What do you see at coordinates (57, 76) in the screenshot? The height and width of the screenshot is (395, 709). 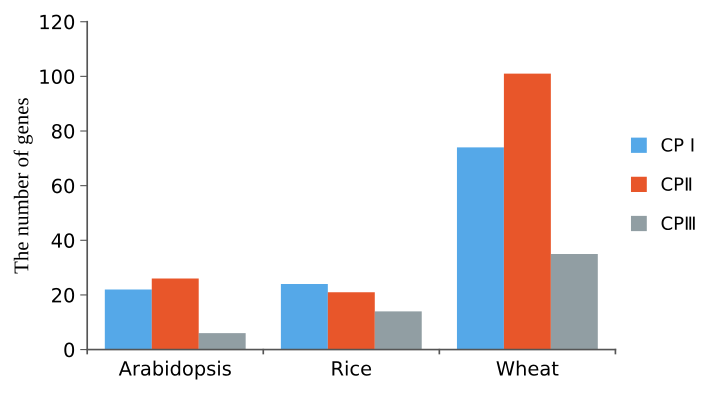 I see `y-tick-label: 100` at bounding box center [57, 76].